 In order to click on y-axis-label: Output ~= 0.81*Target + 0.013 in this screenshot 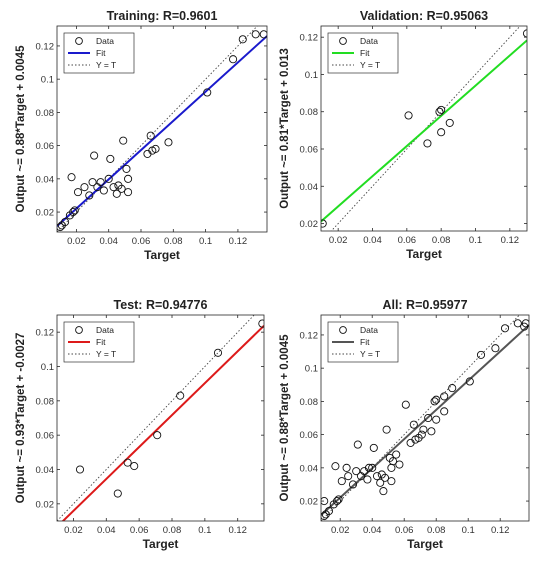, I will do `click(285, 128)`.